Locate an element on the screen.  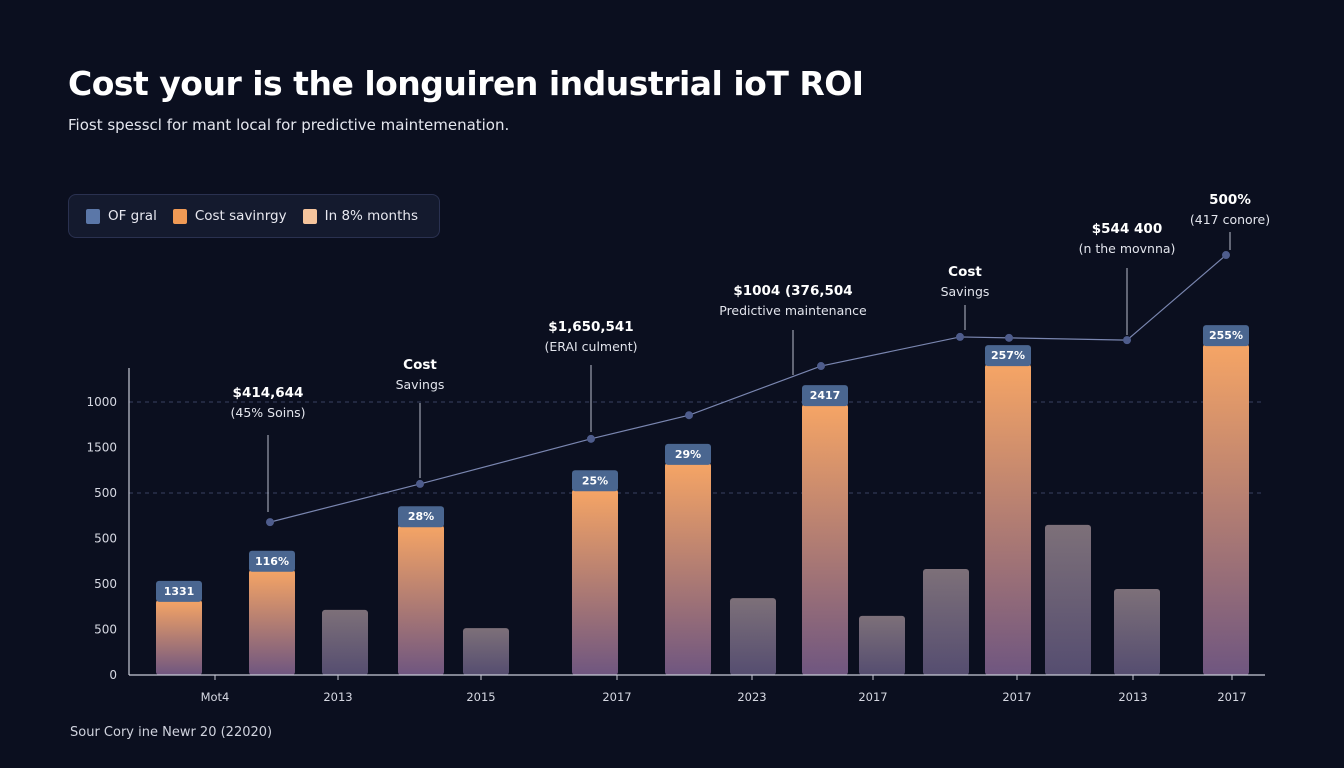
y-tick-label: 1000 is located at coordinates (101, 402).